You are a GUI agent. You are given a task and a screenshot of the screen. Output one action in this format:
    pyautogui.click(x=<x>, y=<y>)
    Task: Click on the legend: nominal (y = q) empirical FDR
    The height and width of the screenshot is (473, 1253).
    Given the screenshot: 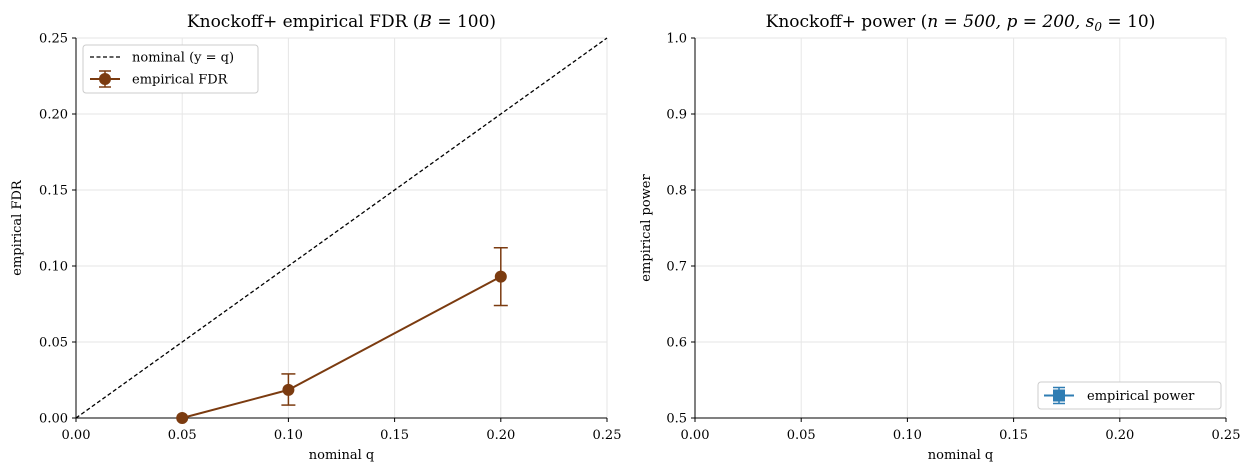 What is the action you would take?
    pyautogui.click(x=170, y=69)
    